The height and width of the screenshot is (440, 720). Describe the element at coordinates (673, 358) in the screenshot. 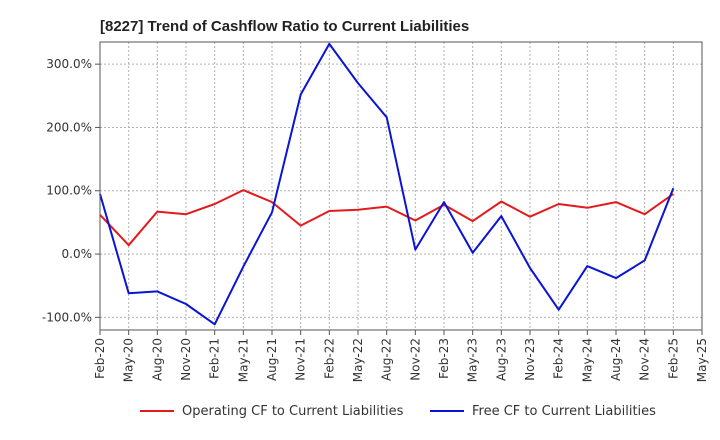

I see `x-tick-label: Feb-25` at that location.